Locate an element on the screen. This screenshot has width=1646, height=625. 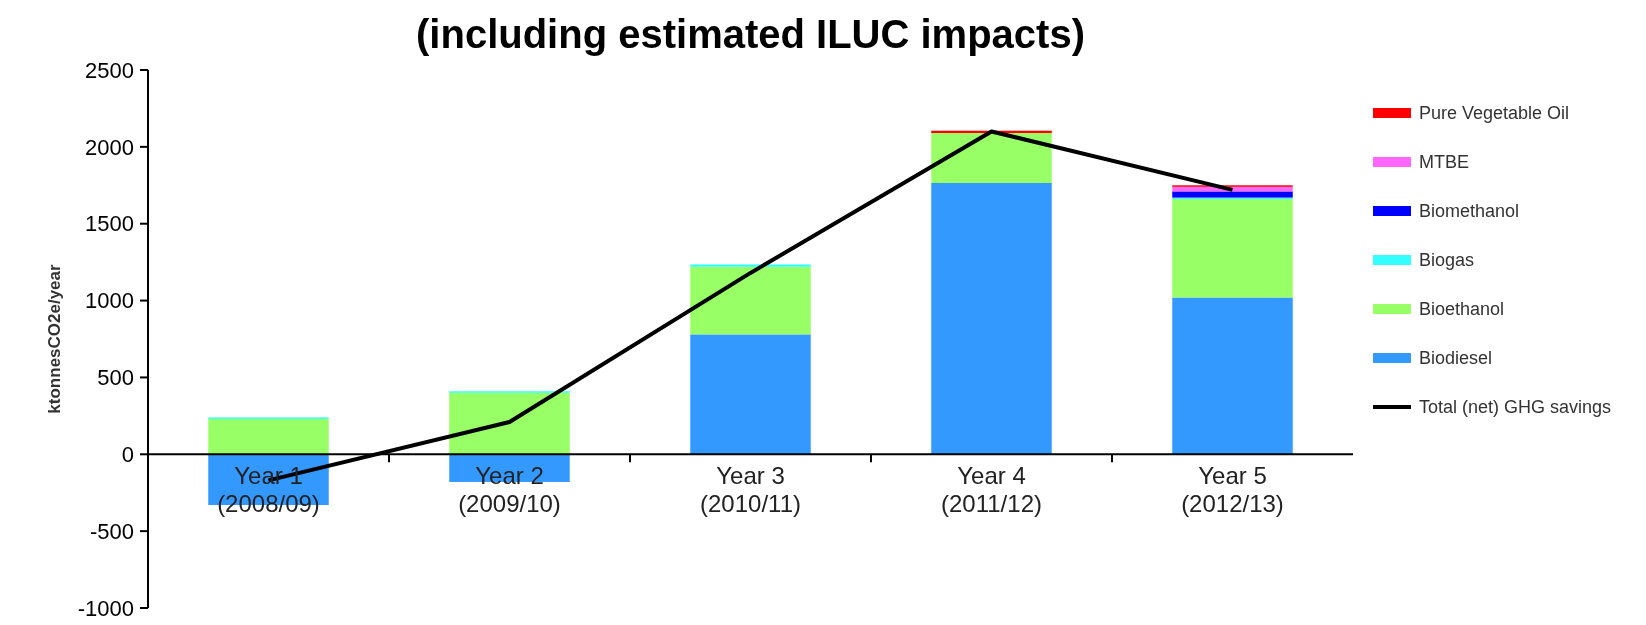
y-tick-label: 2000 is located at coordinates (109, 147).